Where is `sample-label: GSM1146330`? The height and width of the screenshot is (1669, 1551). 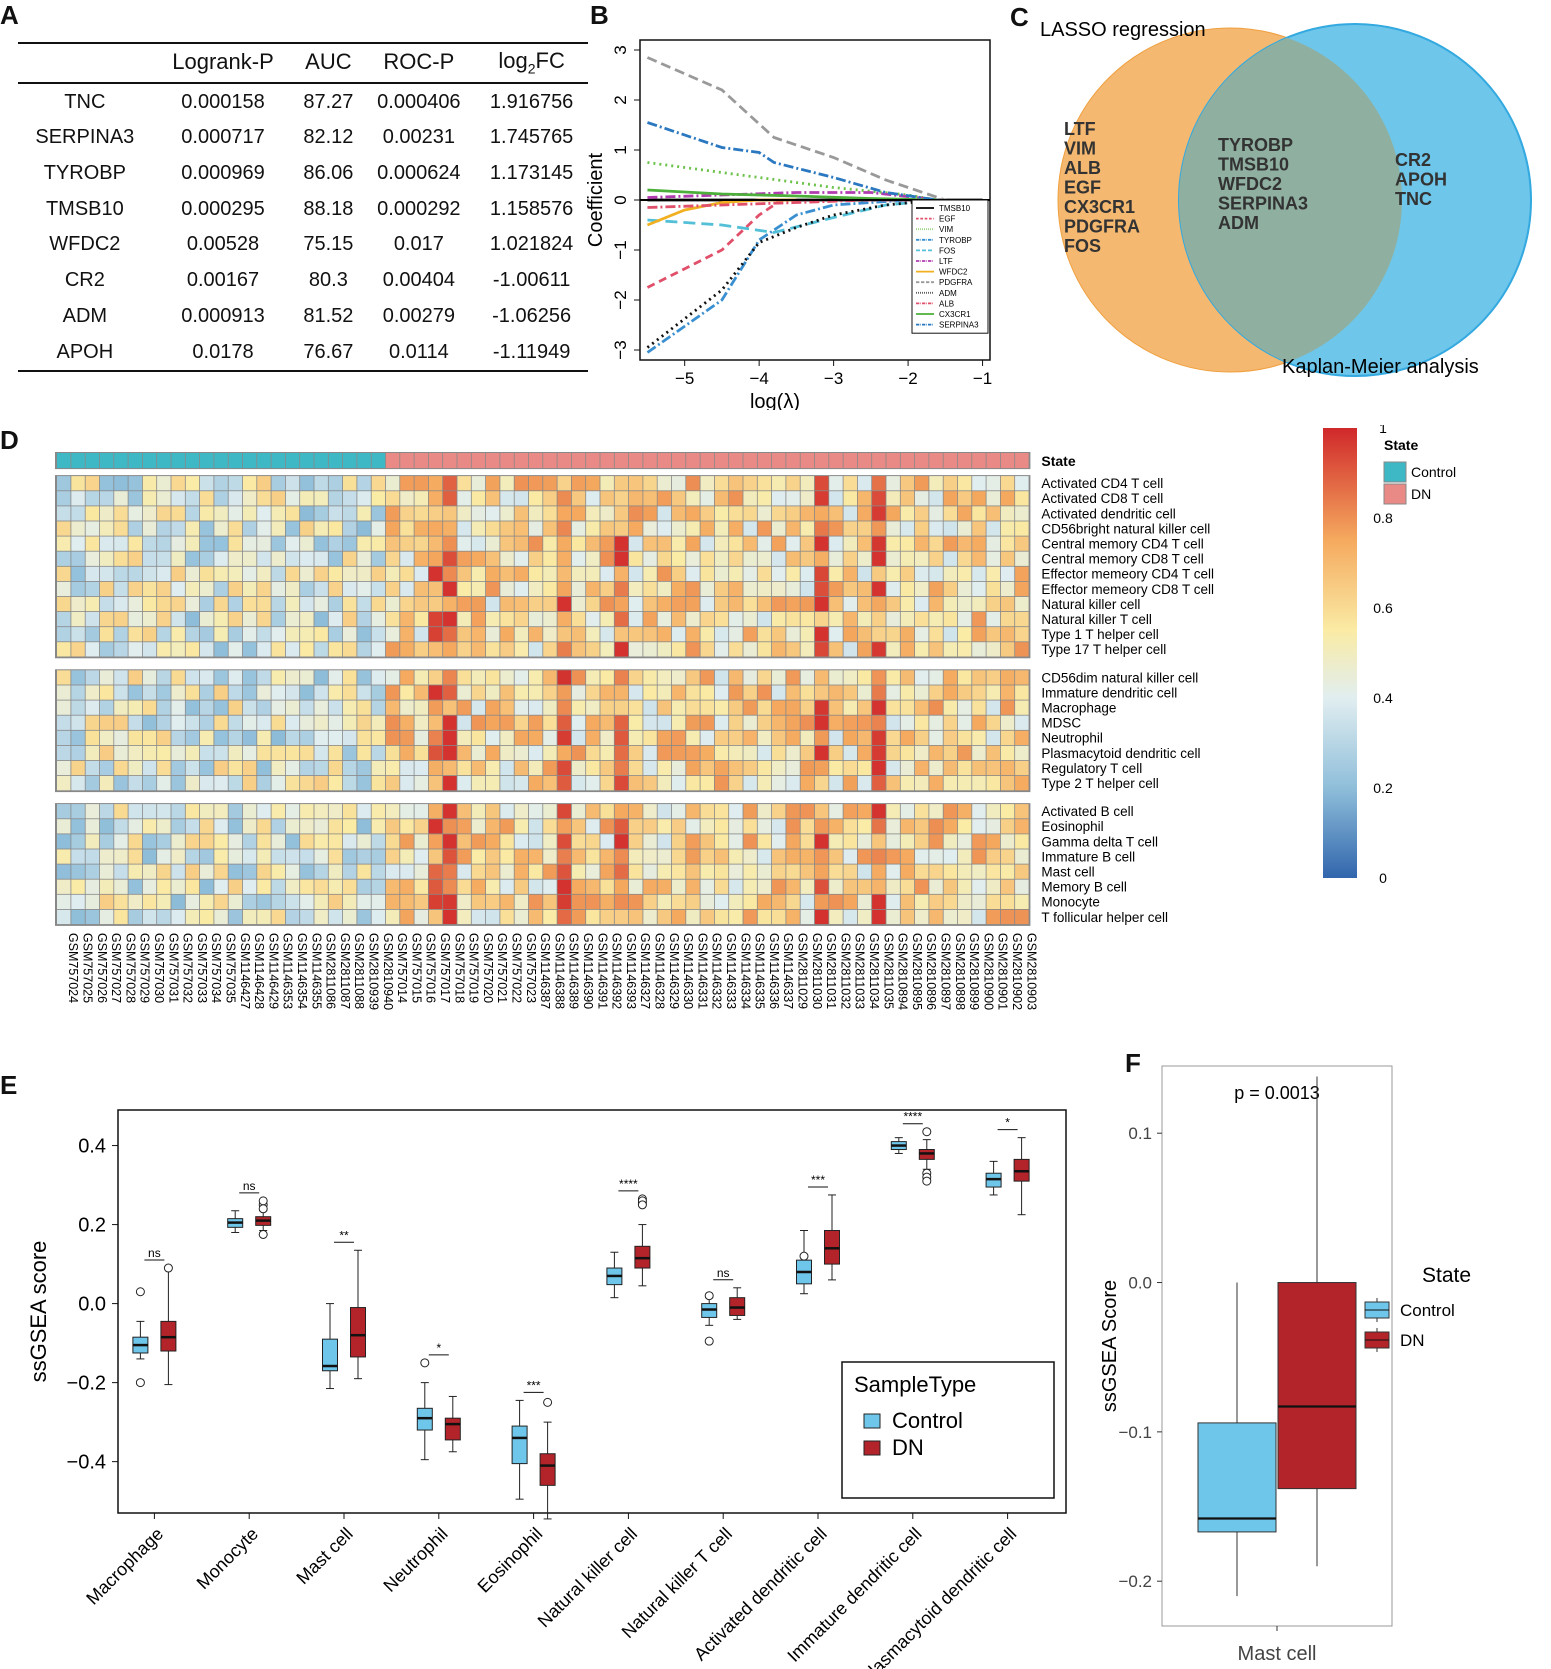 sample-label: GSM1146330 is located at coordinates (688, 971).